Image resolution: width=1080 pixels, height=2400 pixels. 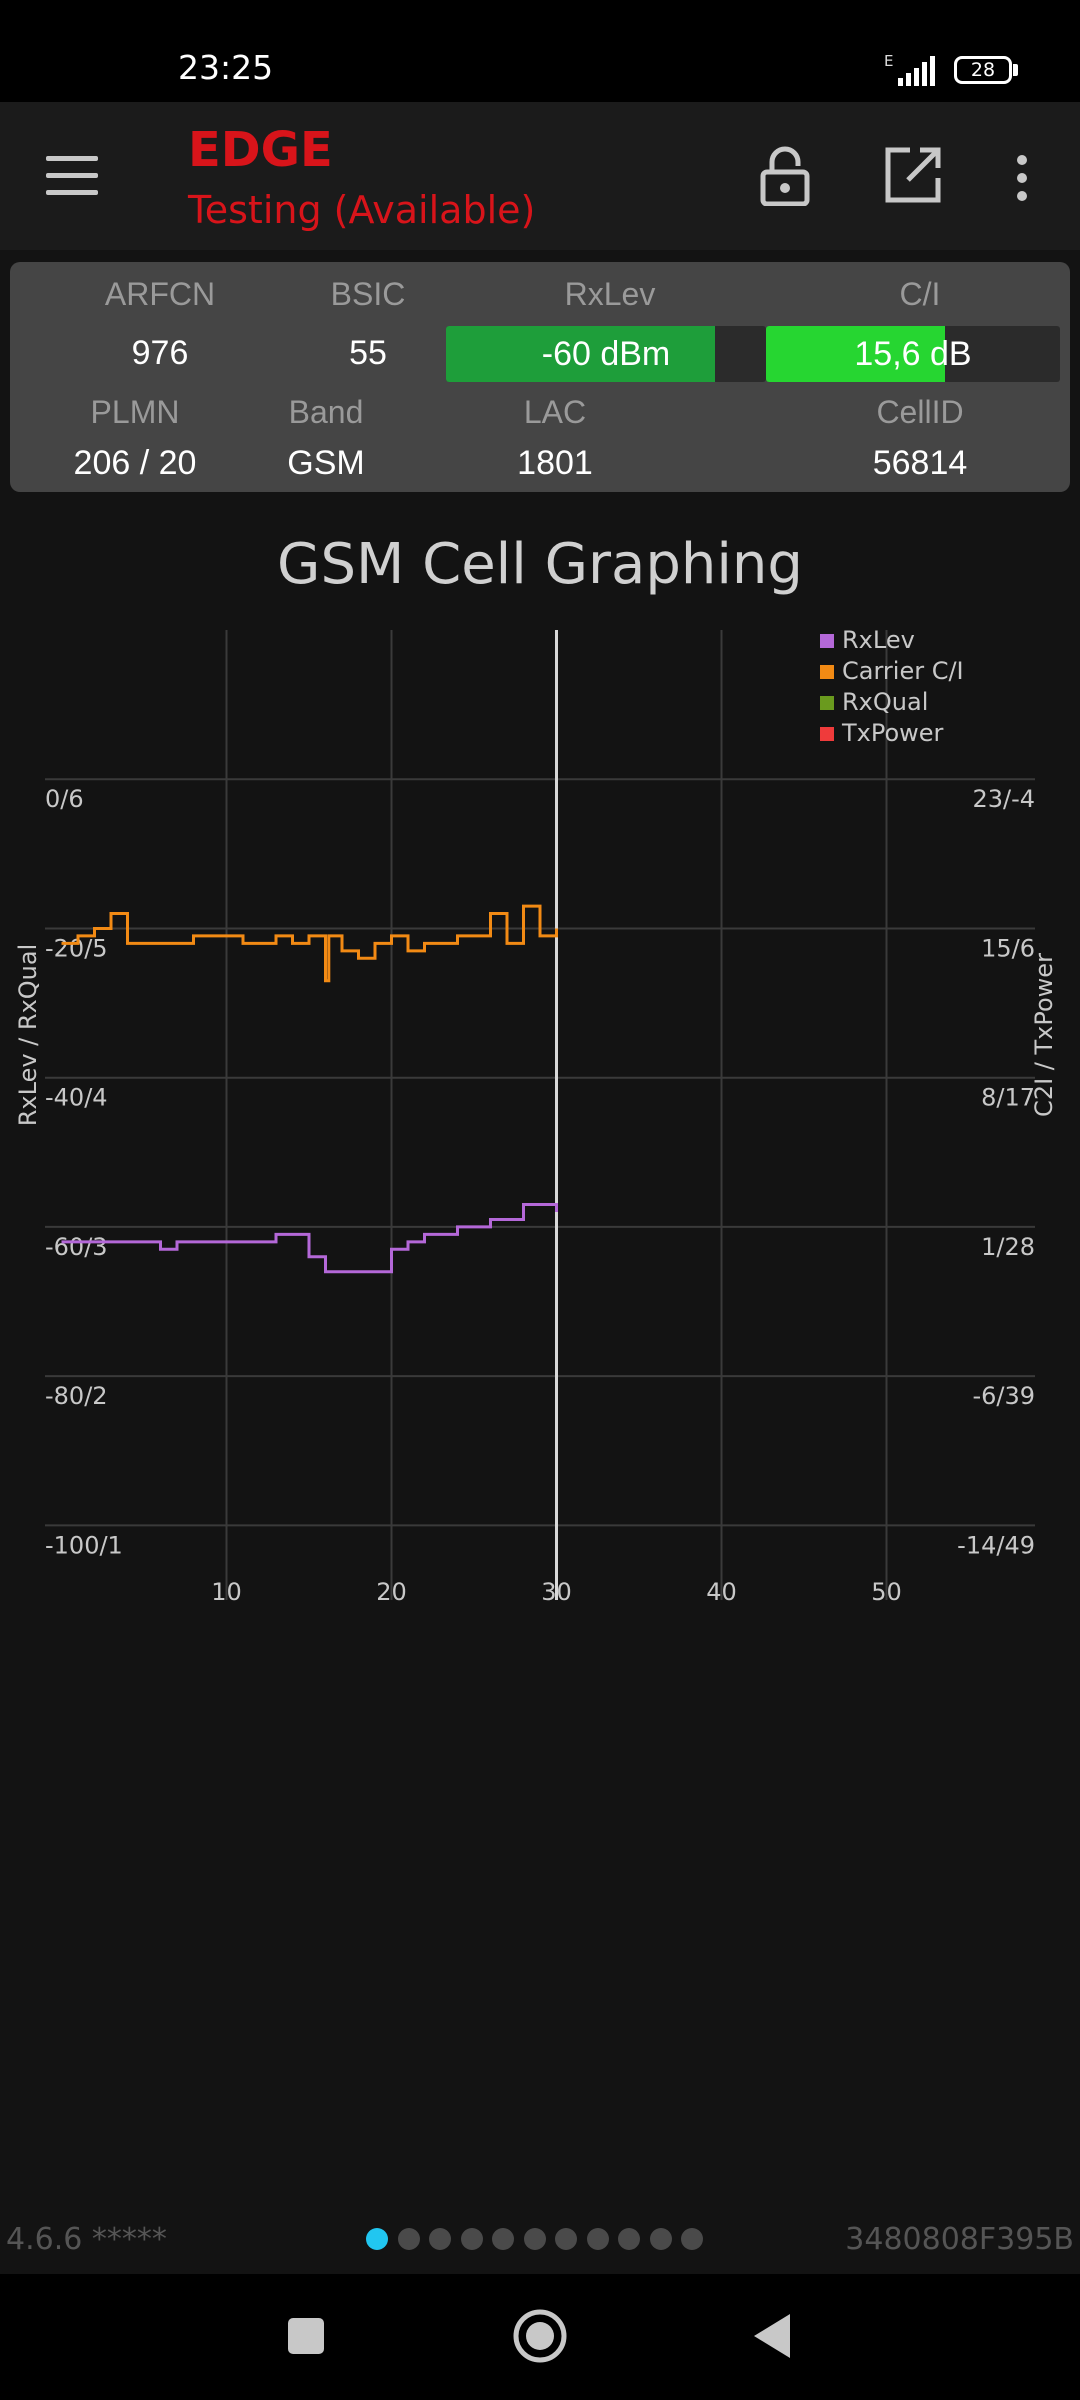 What do you see at coordinates (920, 412) in the screenshot?
I see `cellid-label: CellID` at bounding box center [920, 412].